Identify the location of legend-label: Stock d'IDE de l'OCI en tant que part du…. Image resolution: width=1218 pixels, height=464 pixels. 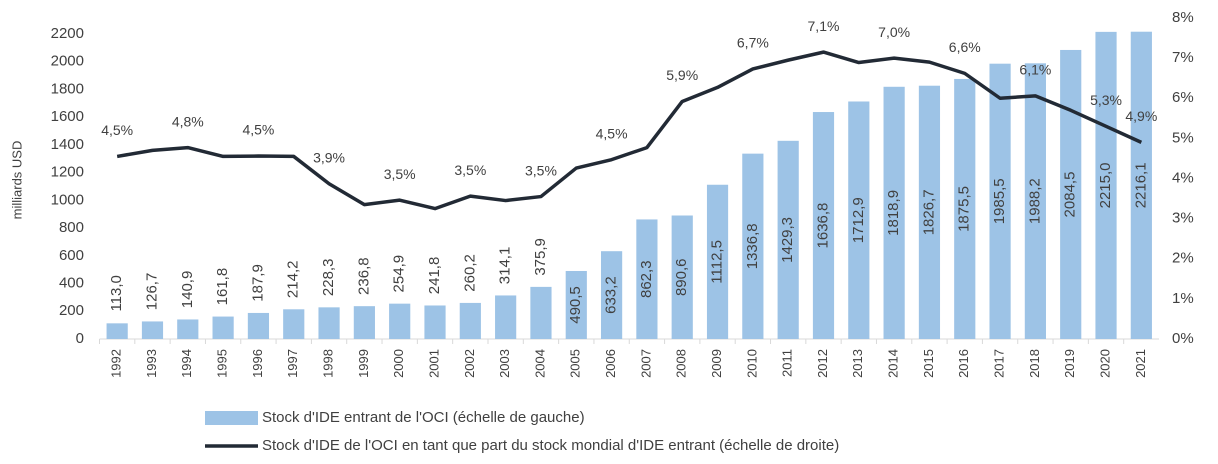
(550, 445).